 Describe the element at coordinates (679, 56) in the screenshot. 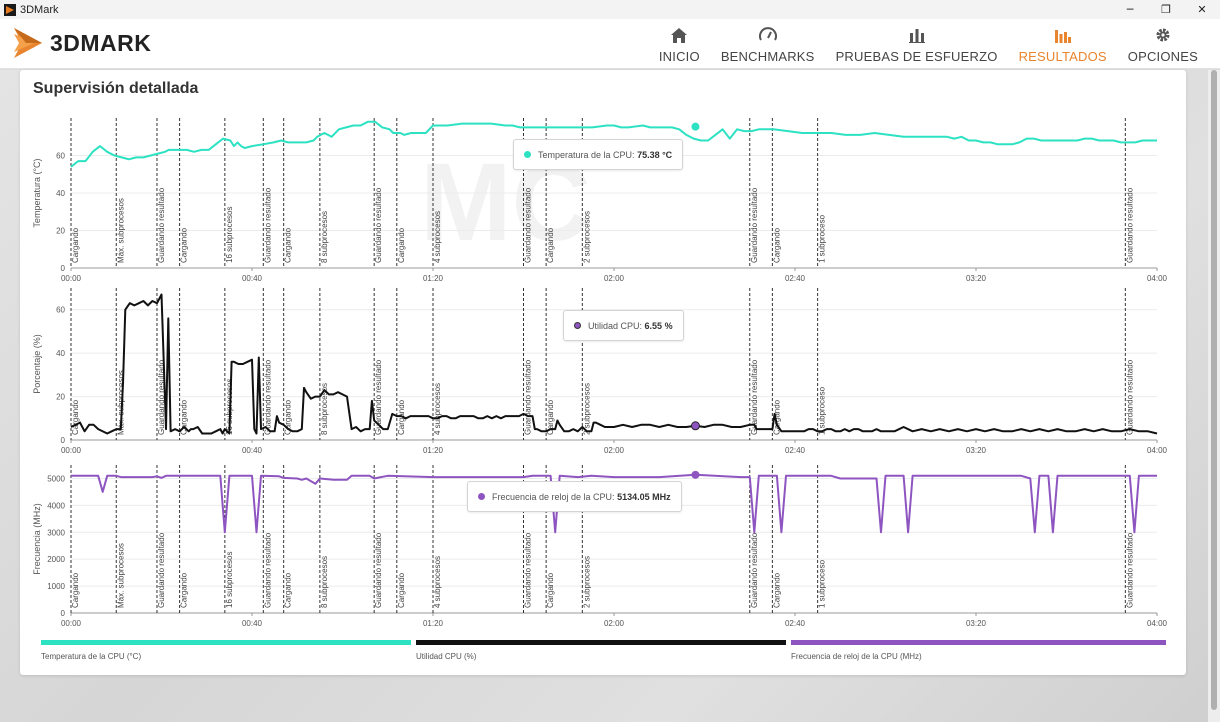

I see `nav-label: INICIO` at that location.